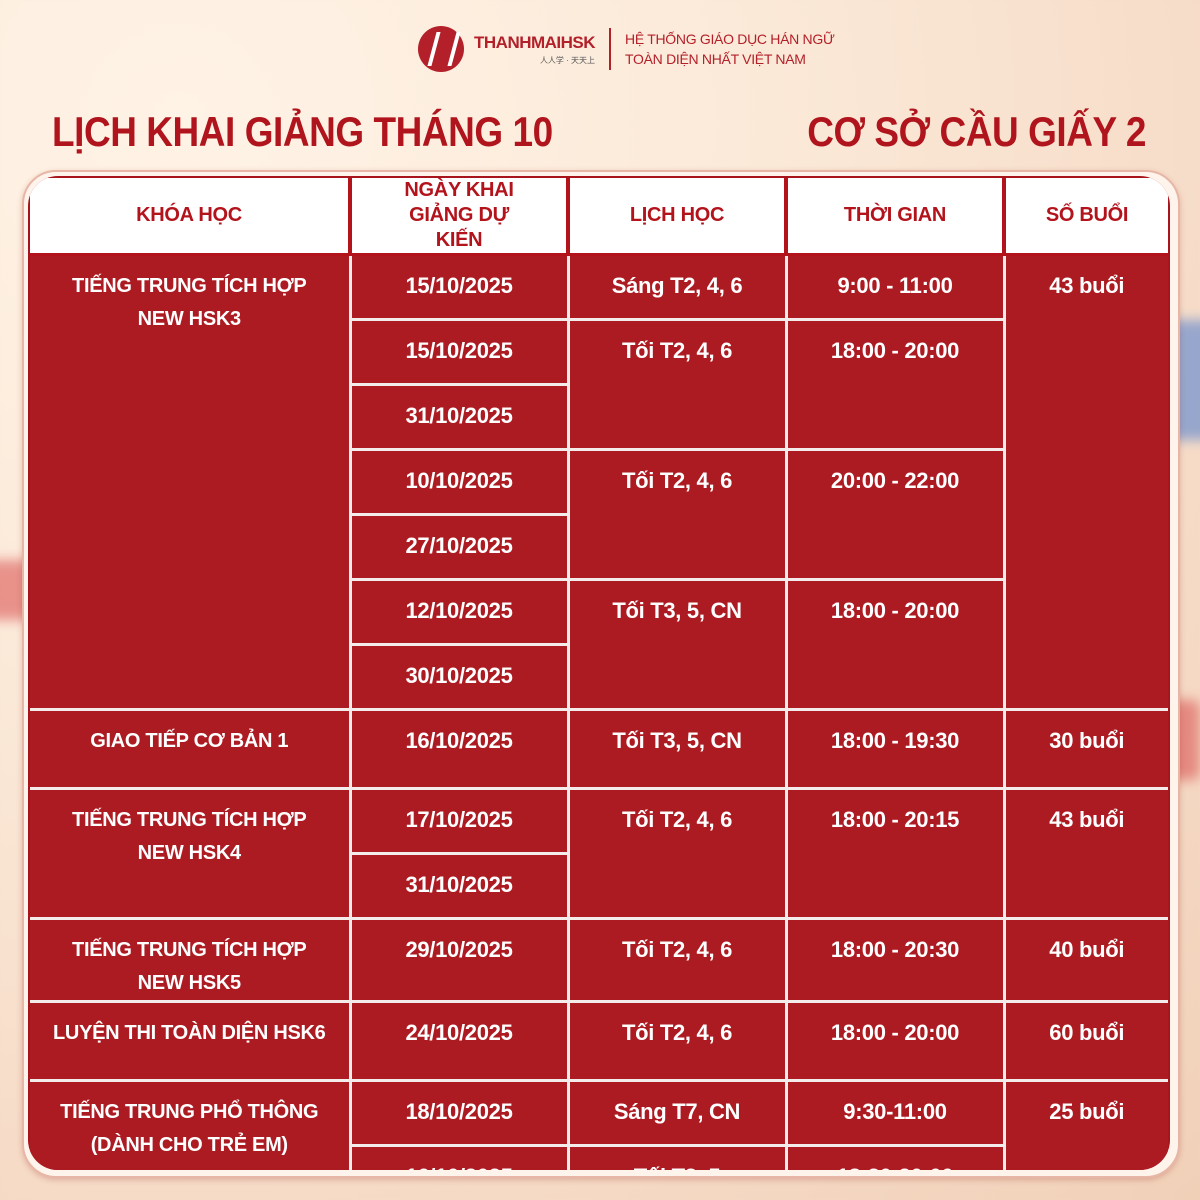 This screenshot has width=1200, height=1200. I want to click on header-course: KHÓA HỌC, so click(191, 217).